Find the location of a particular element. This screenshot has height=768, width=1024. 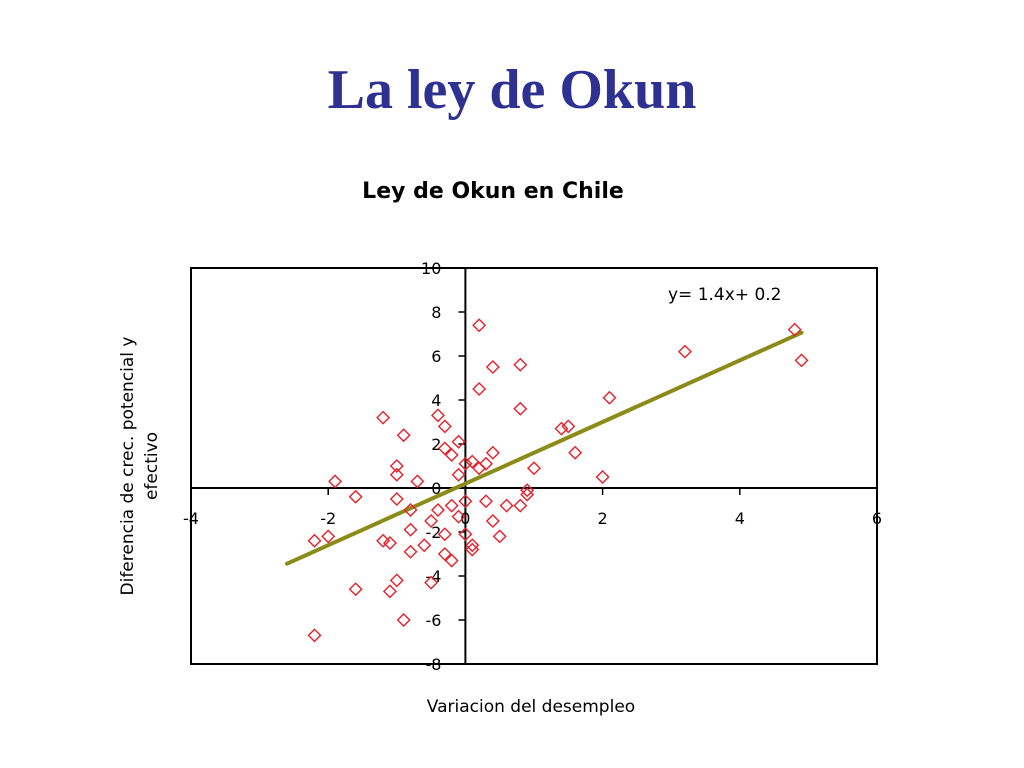

y-tick-label: 0 is located at coordinates (436, 488).